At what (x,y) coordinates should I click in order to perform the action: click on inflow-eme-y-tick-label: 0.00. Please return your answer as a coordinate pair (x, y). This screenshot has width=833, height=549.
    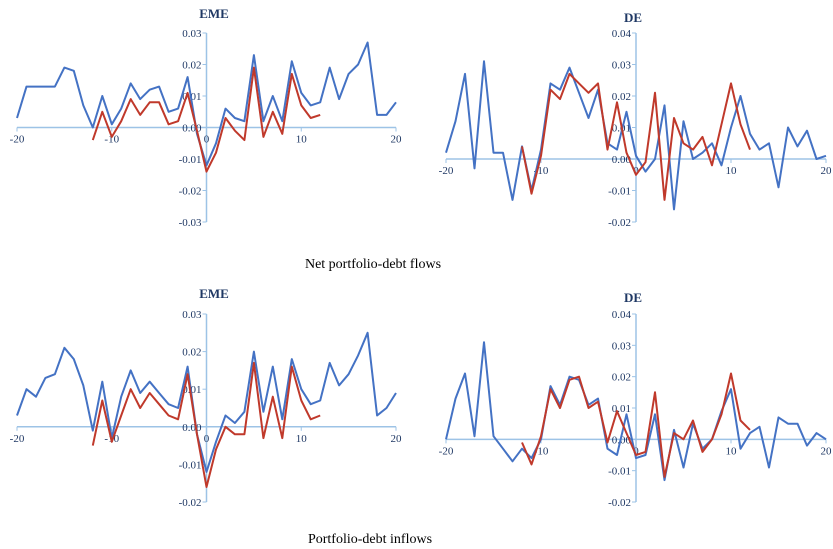
    Looking at the image, I should click on (192, 428).